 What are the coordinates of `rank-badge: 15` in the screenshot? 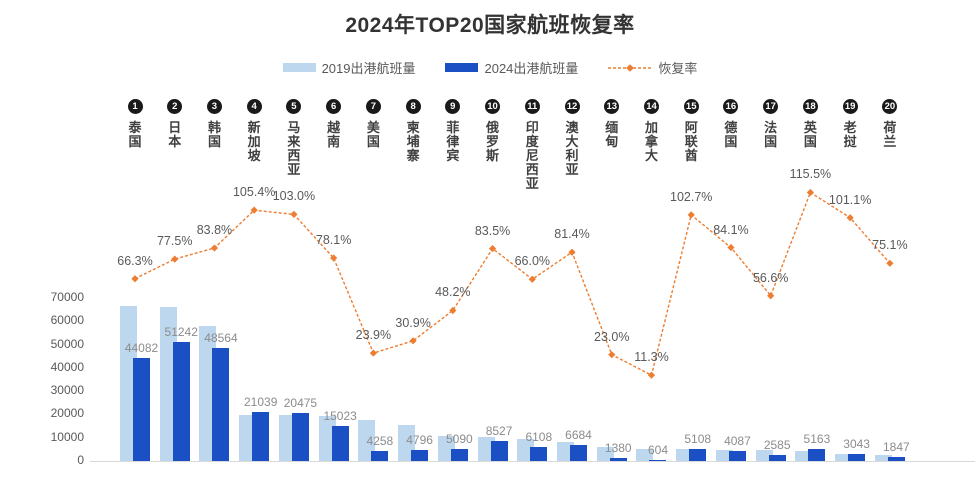 It's located at (691, 106).